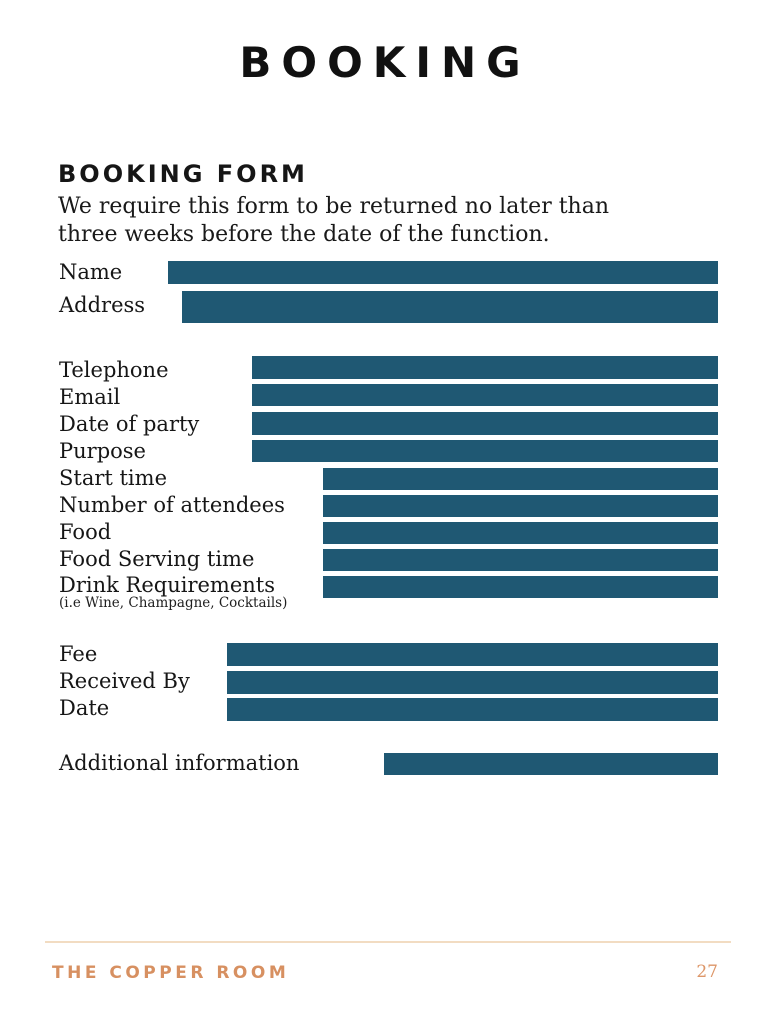  What do you see at coordinates (172, 505) in the screenshot?
I see `field-label-number-of-attendees: Number of attendees` at bounding box center [172, 505].